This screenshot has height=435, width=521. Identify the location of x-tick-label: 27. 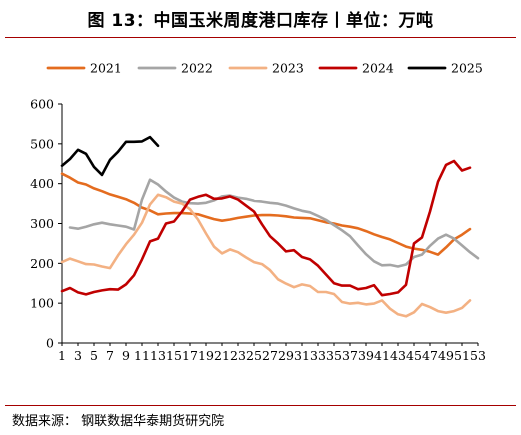
(270, 355).